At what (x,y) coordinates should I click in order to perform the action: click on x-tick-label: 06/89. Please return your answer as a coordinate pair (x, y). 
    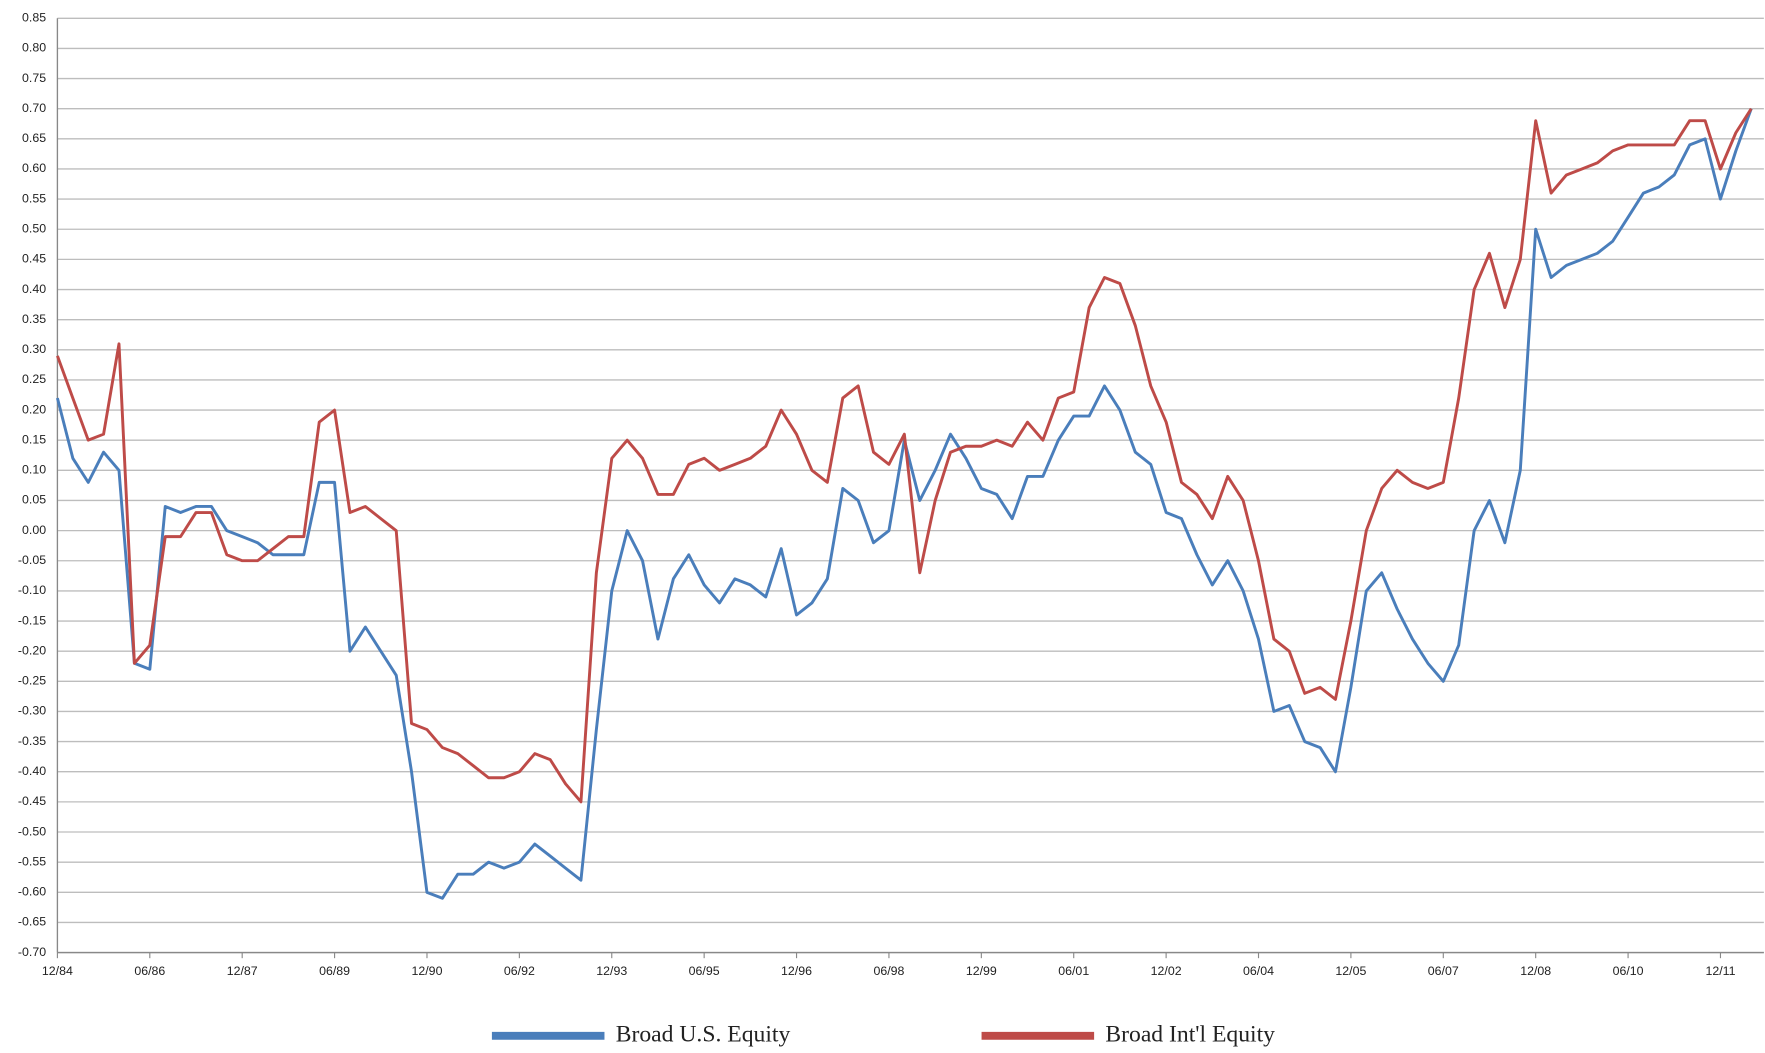
    Looking at the image, I should click on (334, 971).